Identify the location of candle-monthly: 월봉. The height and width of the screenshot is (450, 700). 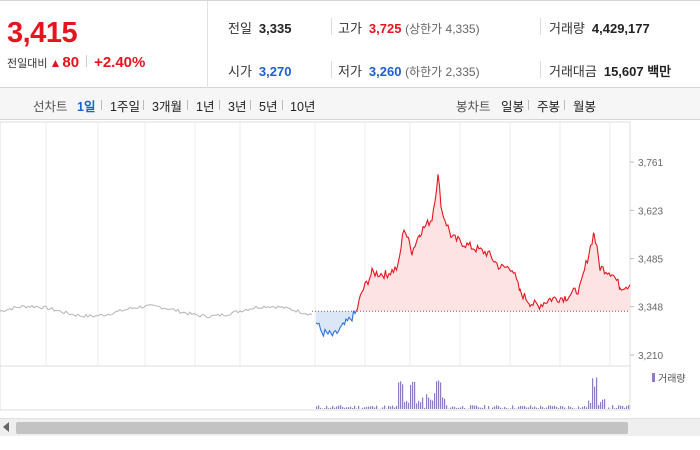
(585, 107).